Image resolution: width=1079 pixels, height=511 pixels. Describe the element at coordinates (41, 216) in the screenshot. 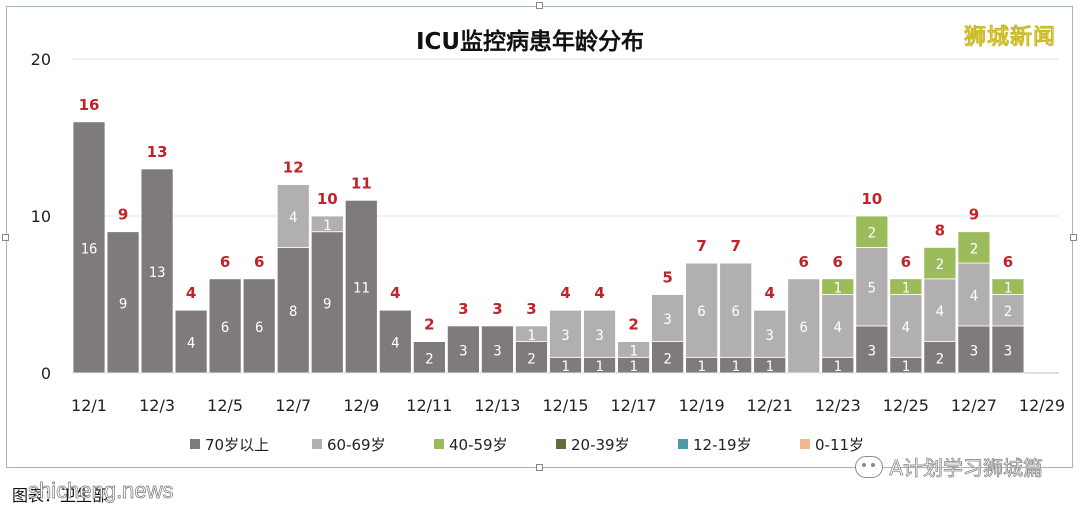

I see `y-tick-label: 10` at that location.